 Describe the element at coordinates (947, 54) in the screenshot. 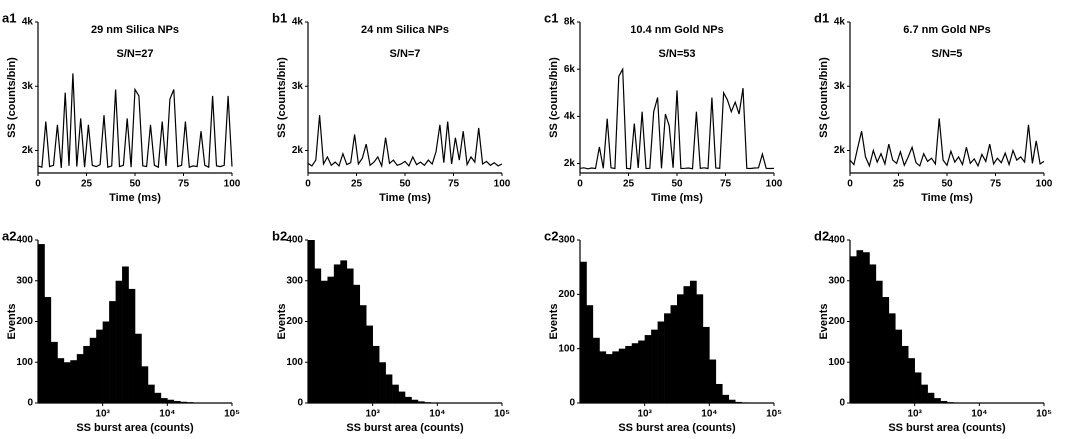

I see `annotation: S/N=5` at that location.